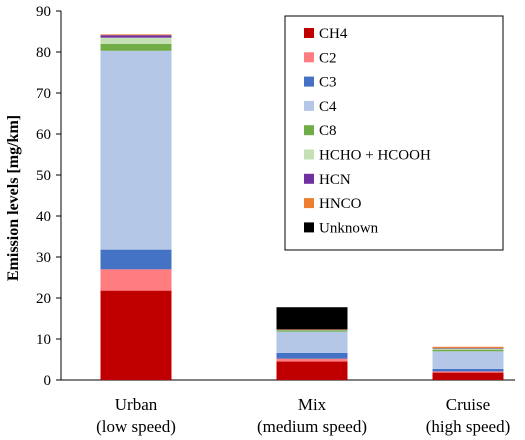  I want to click on y-tick-label: 60, so click(43, 135).